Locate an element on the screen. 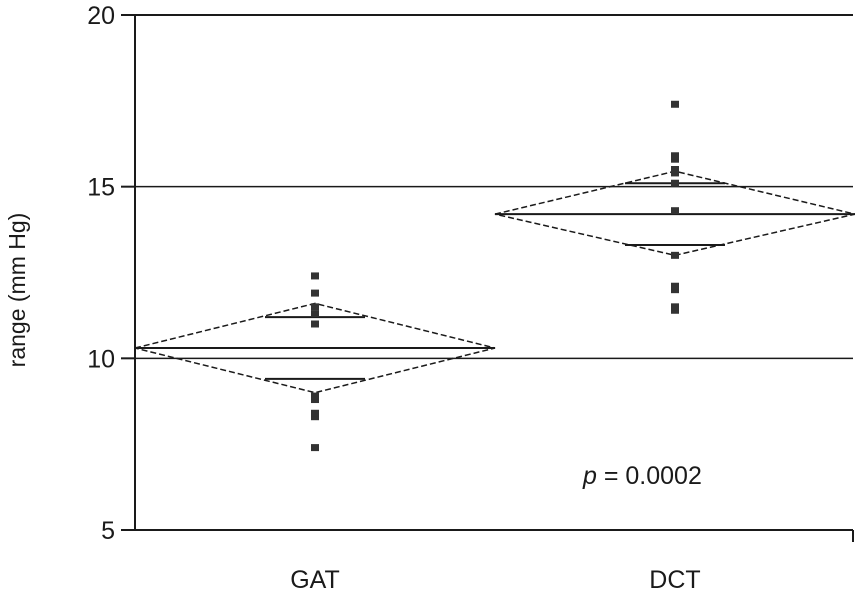 The image size is (855, 591). x-category-label: GAT is located at coordinates (315, 578).